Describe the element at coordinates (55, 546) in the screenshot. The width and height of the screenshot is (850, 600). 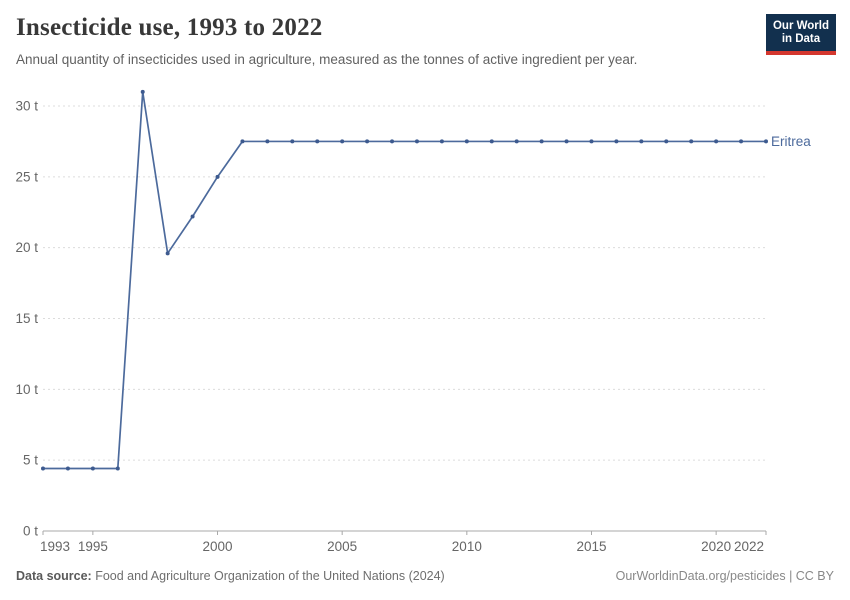
I see `x-tick-label: 1993` at that location.